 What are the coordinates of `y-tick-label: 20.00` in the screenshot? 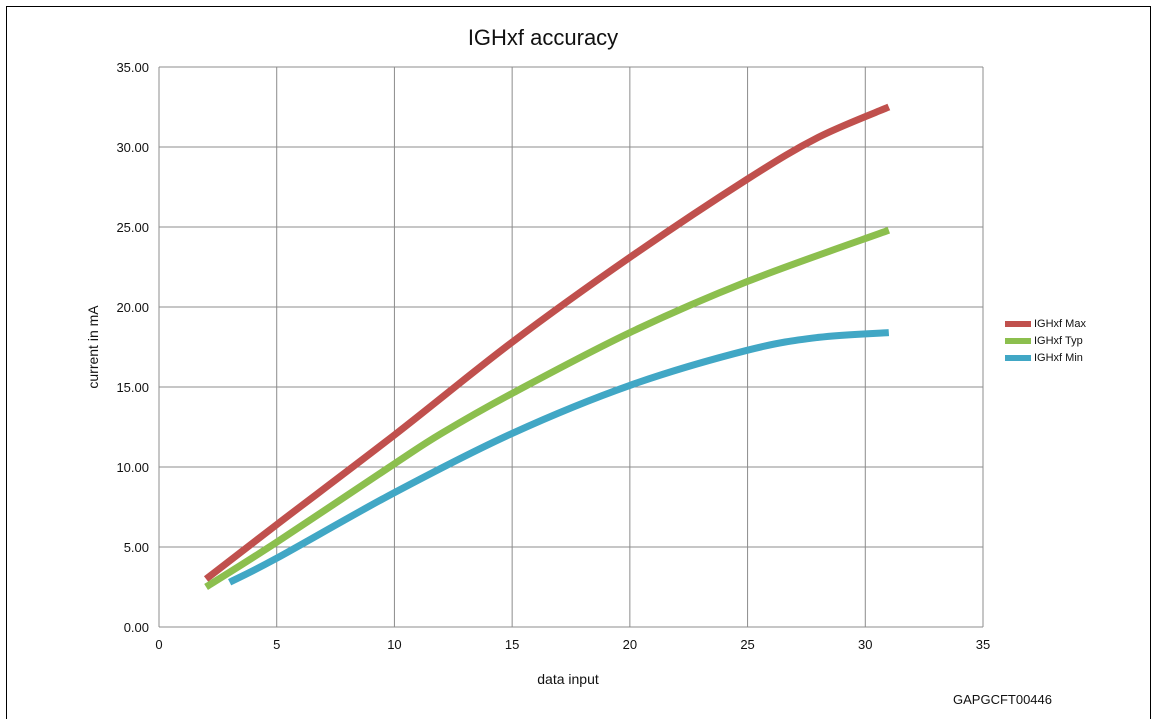 It's located at (132, 307).